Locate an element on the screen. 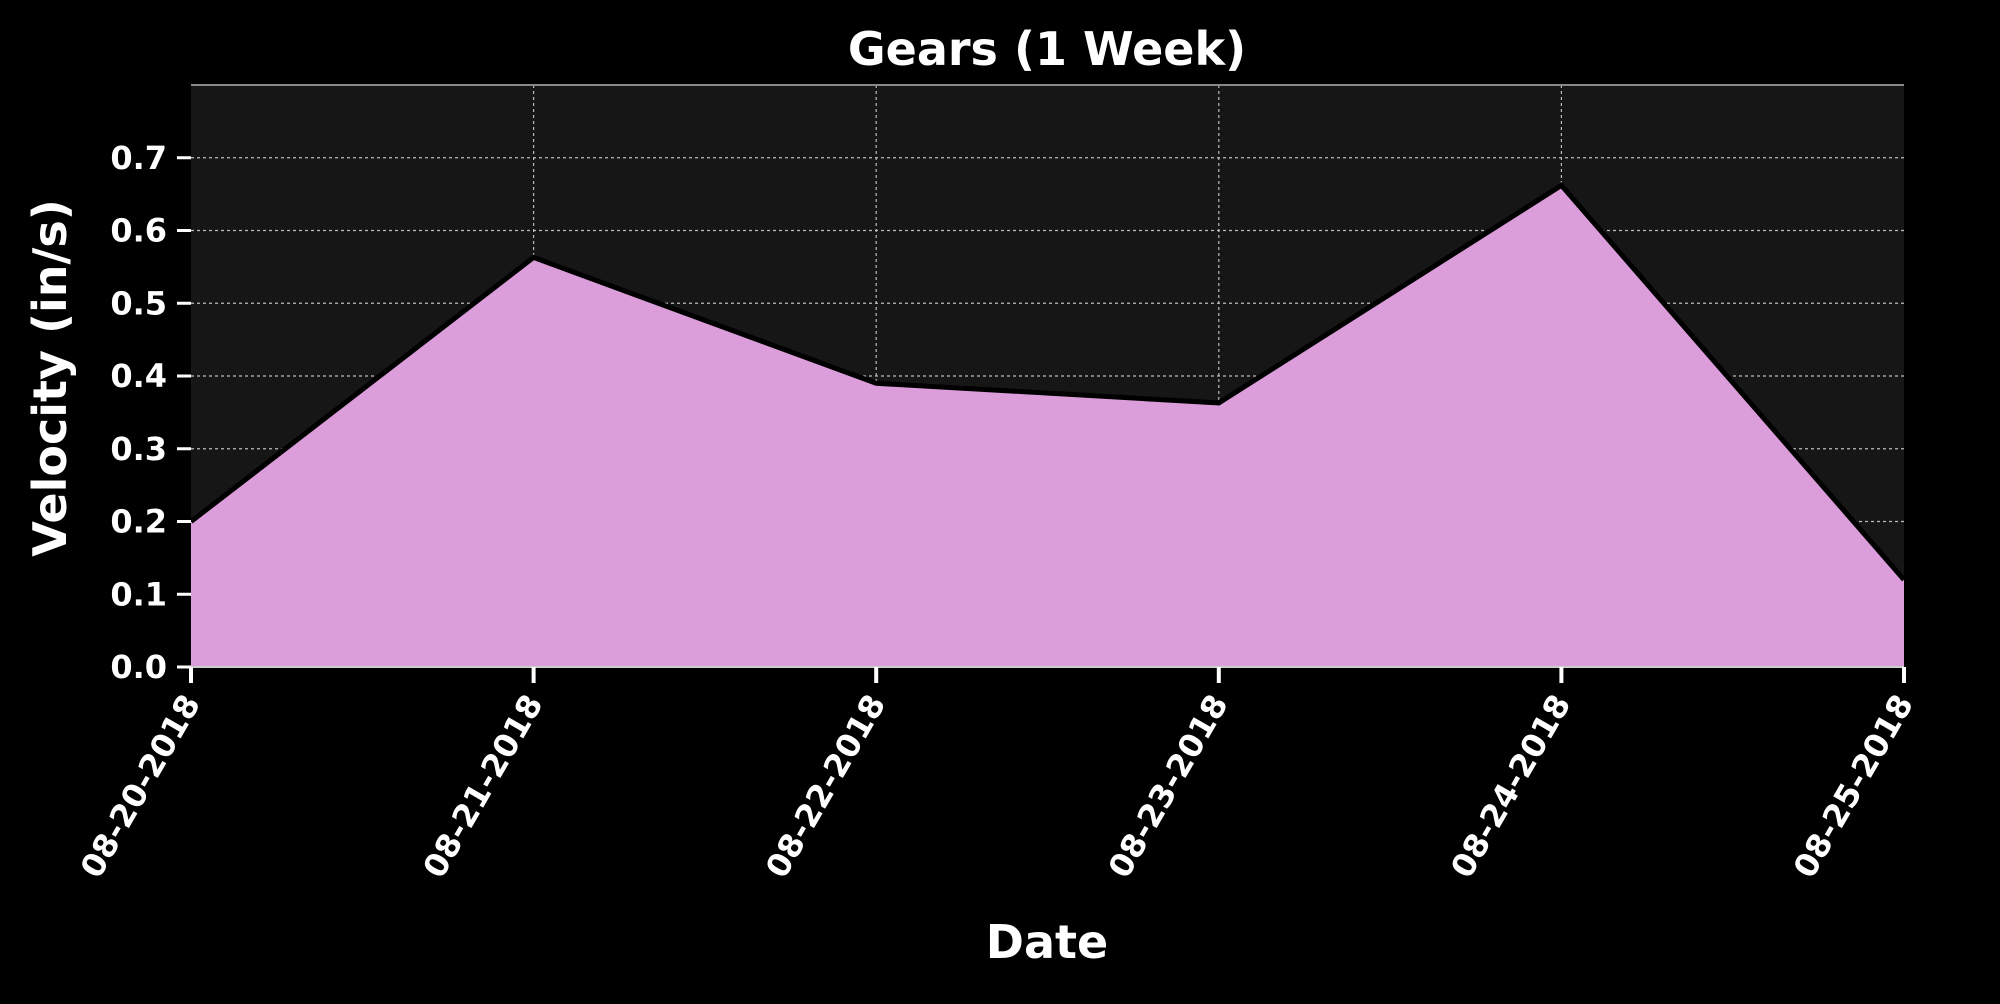  y-tick-label: 0.3 is located at coordinates (138, 449).